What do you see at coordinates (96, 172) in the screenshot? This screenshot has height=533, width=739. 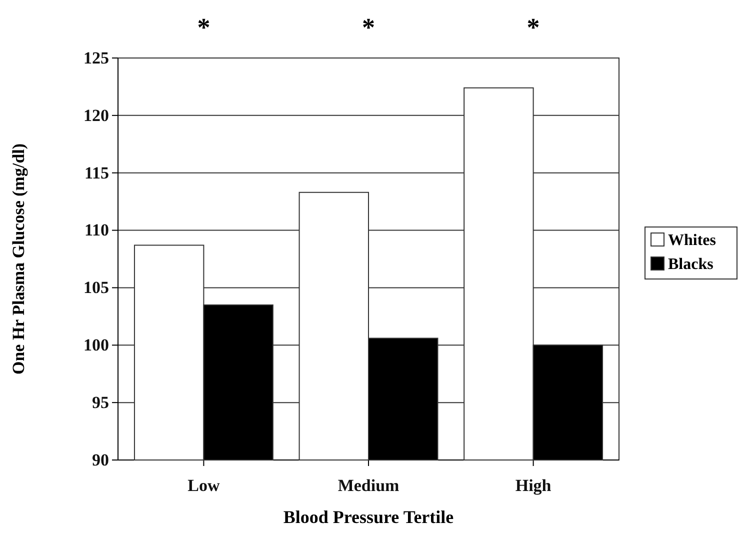 I see `y-tick-label: 115` at bounding box center [96, 172].